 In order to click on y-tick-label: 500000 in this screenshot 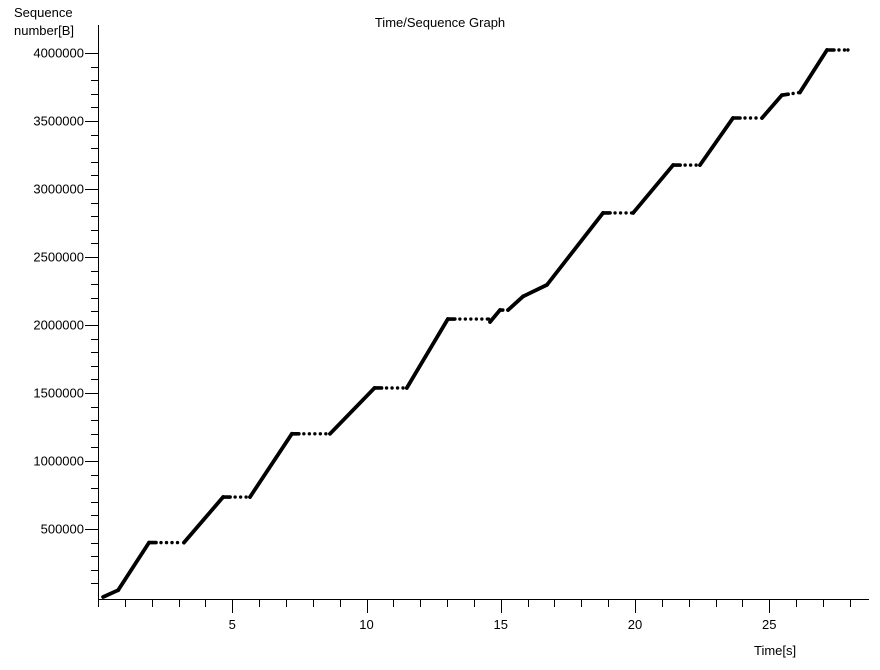, I will do `click(62, 529)`.